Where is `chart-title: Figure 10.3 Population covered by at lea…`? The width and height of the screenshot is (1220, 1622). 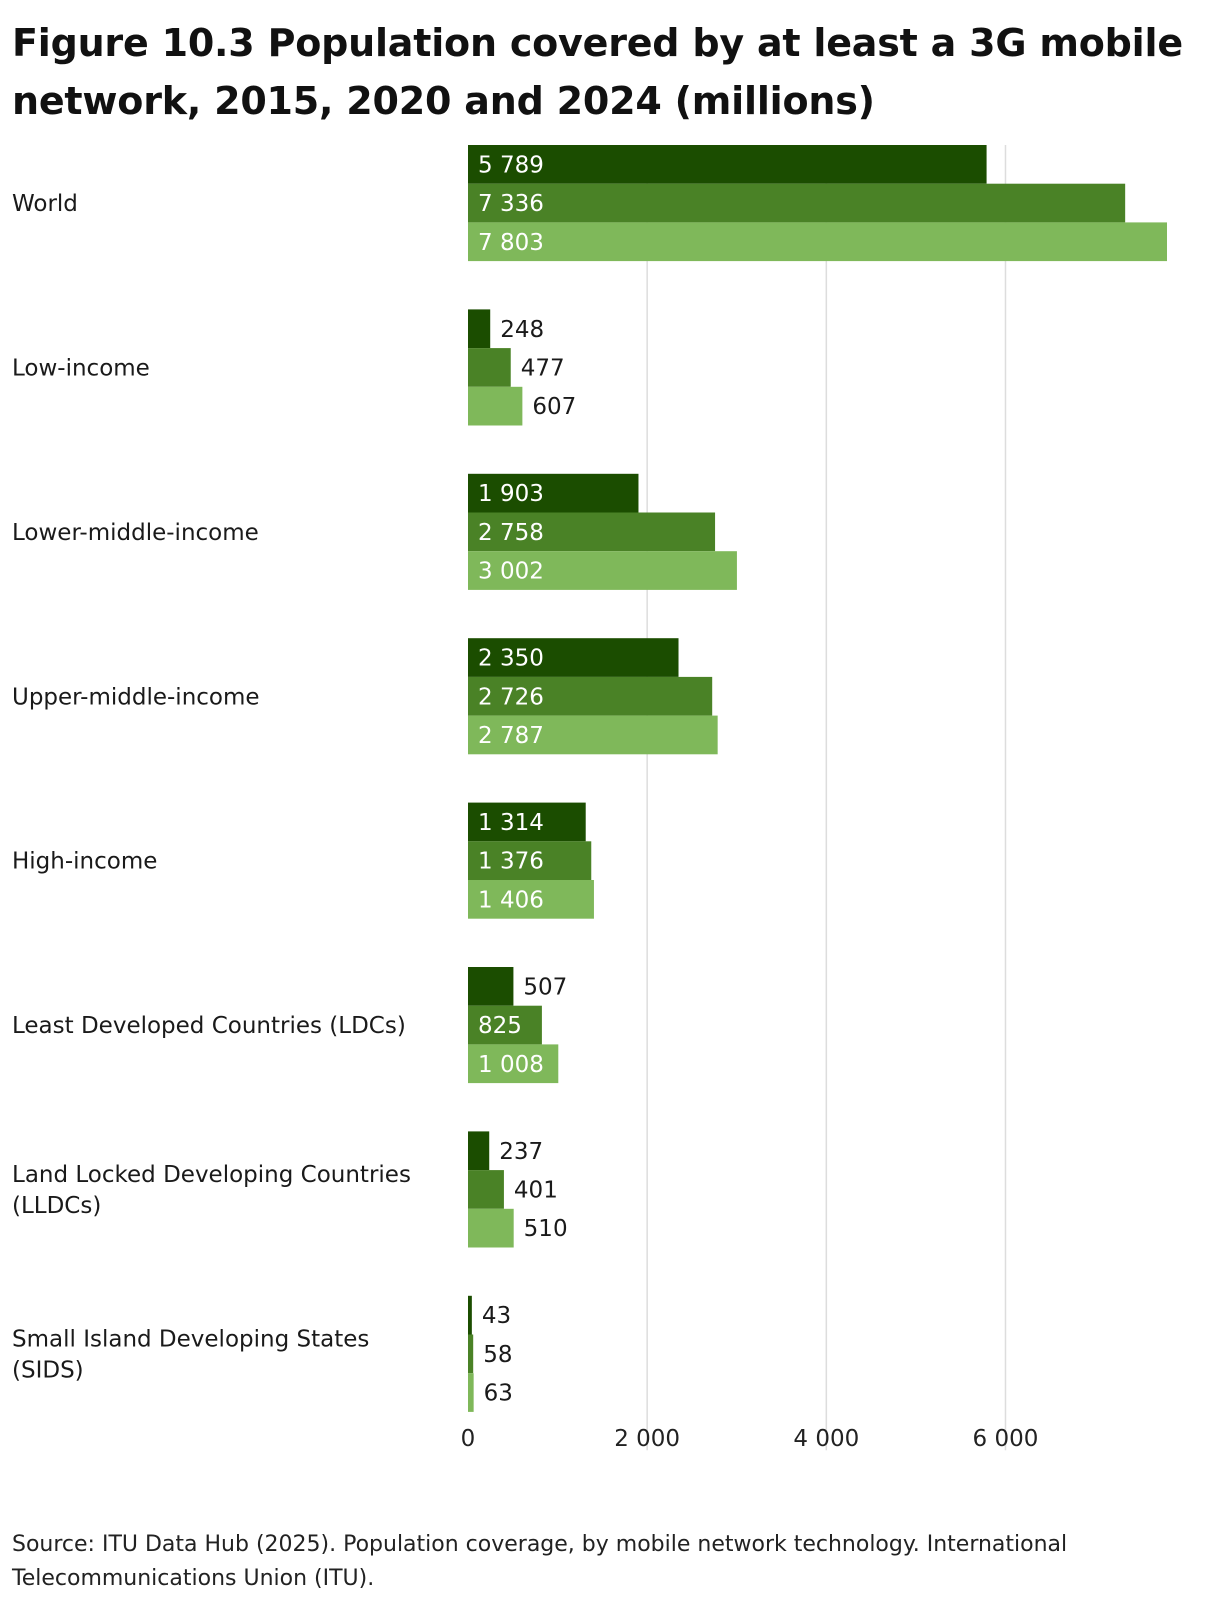
chart-title: Figure 10.3 Population covered by at lea… is located at coordinates (597, 72).